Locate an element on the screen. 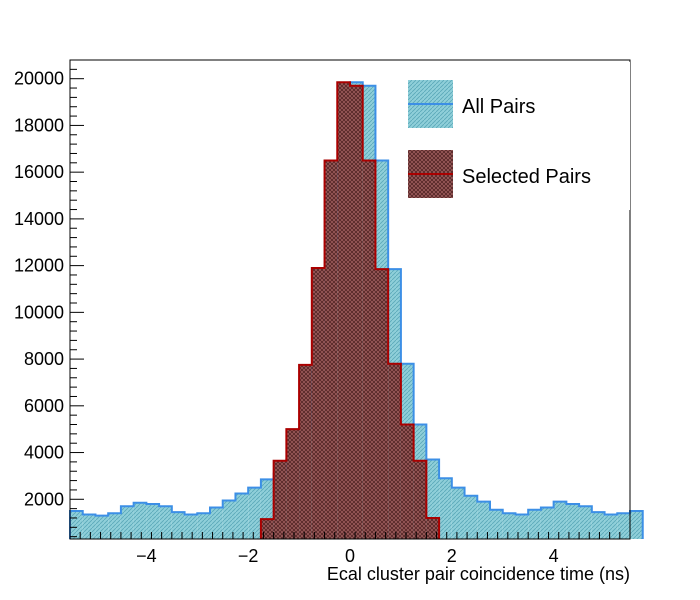 This screenshot has width=700, height=600. x-tick-label: 4 is located at coordinates (554, 556).